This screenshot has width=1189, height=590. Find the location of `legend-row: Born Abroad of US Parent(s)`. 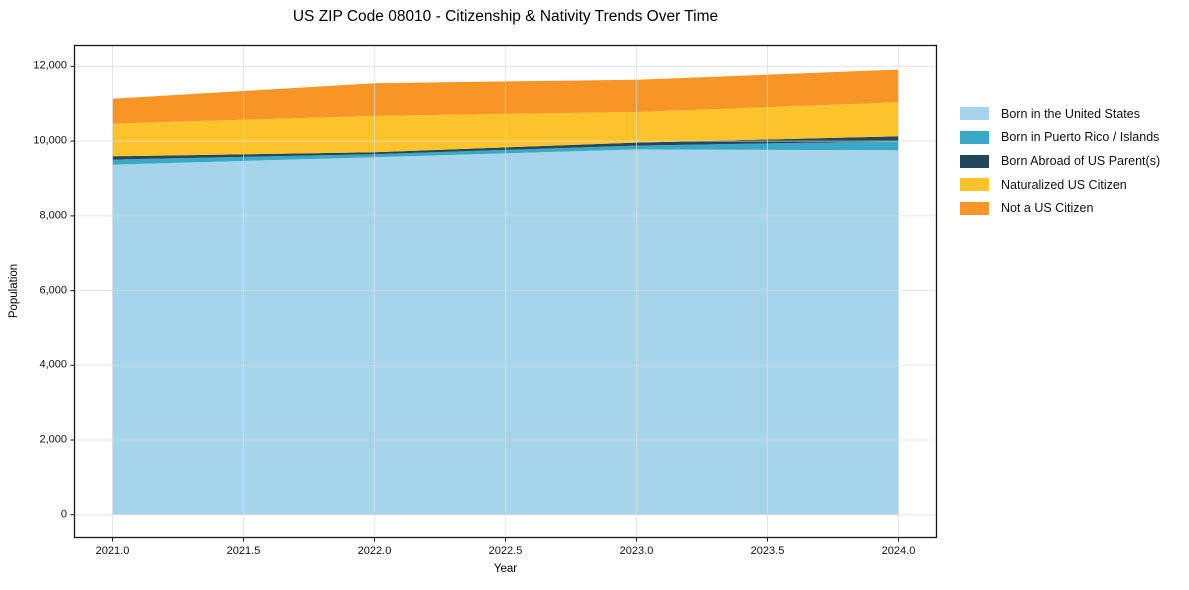

legend-row: Born Abroad of US Parent(s) is located at coordinates (1060, 161).